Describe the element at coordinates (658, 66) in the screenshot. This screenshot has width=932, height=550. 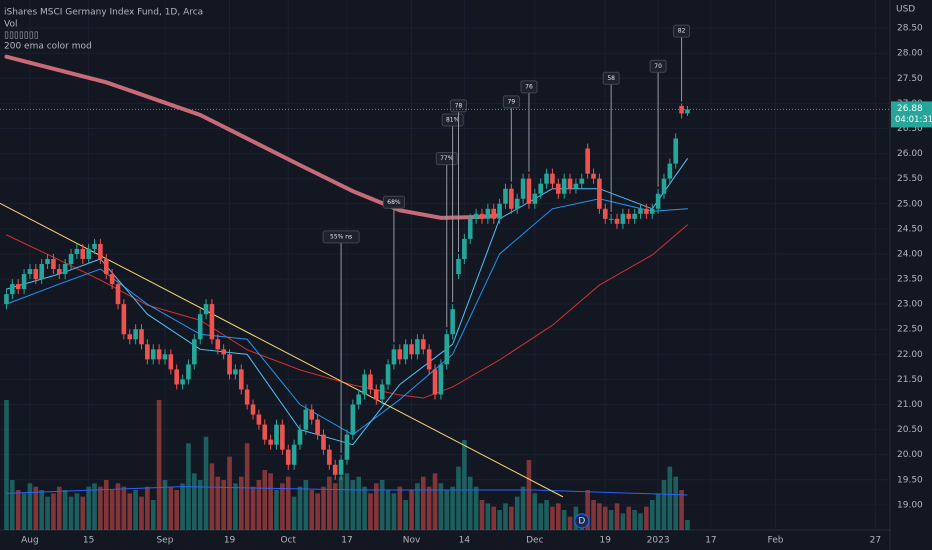
I see `annotation-label: 70` at that location.